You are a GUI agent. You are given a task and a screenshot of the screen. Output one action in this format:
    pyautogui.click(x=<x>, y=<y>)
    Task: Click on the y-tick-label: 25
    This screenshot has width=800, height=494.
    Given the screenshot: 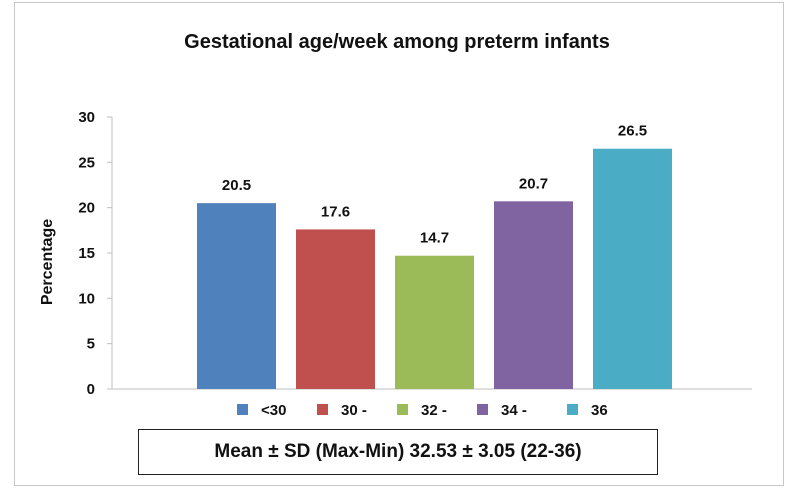 What is the action you would take?
    pyautogui.click(x=86, y=162)
    